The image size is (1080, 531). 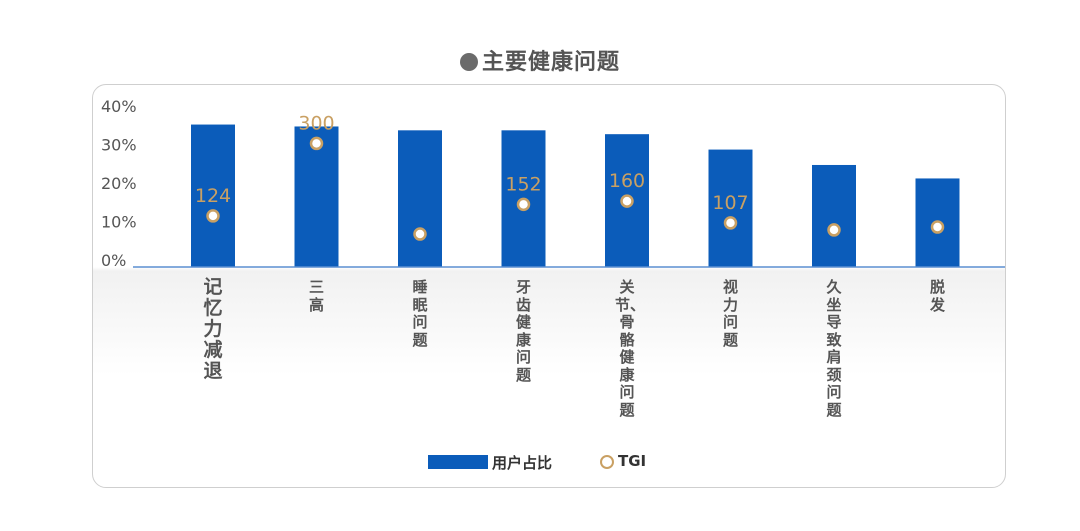 I want to click on y-tick-label: 30%, so click(x=119, y=145).